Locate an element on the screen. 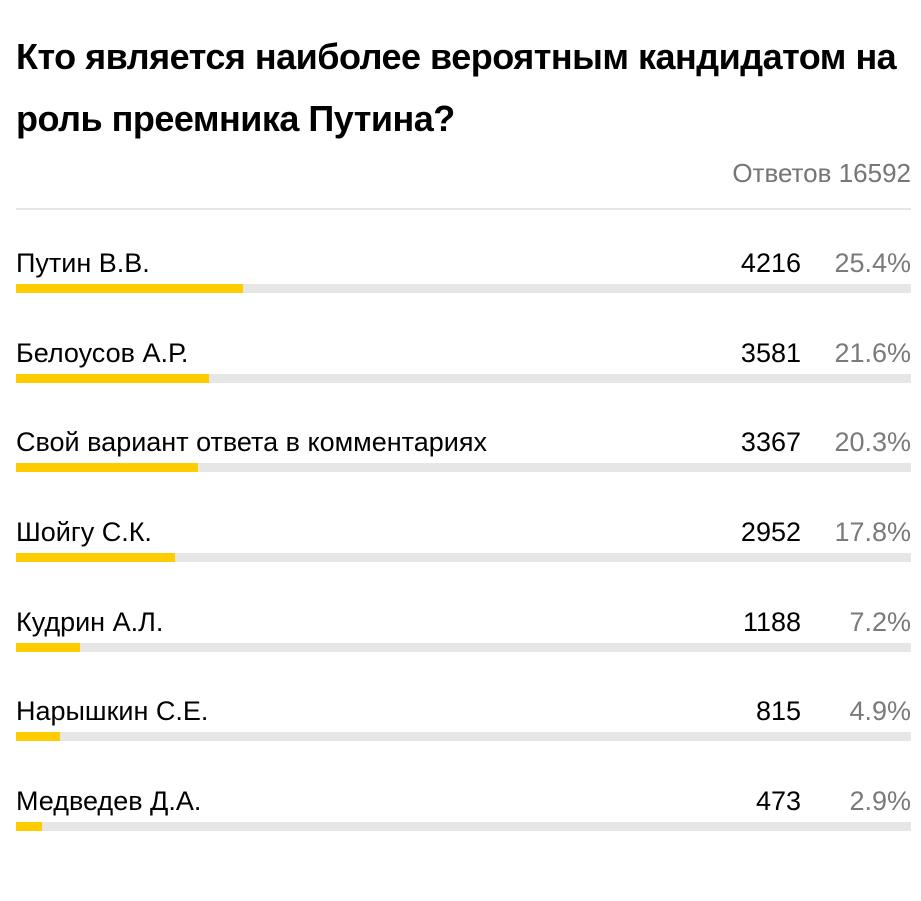  option-percent: 21.6% is located at coordinates (872, 352).